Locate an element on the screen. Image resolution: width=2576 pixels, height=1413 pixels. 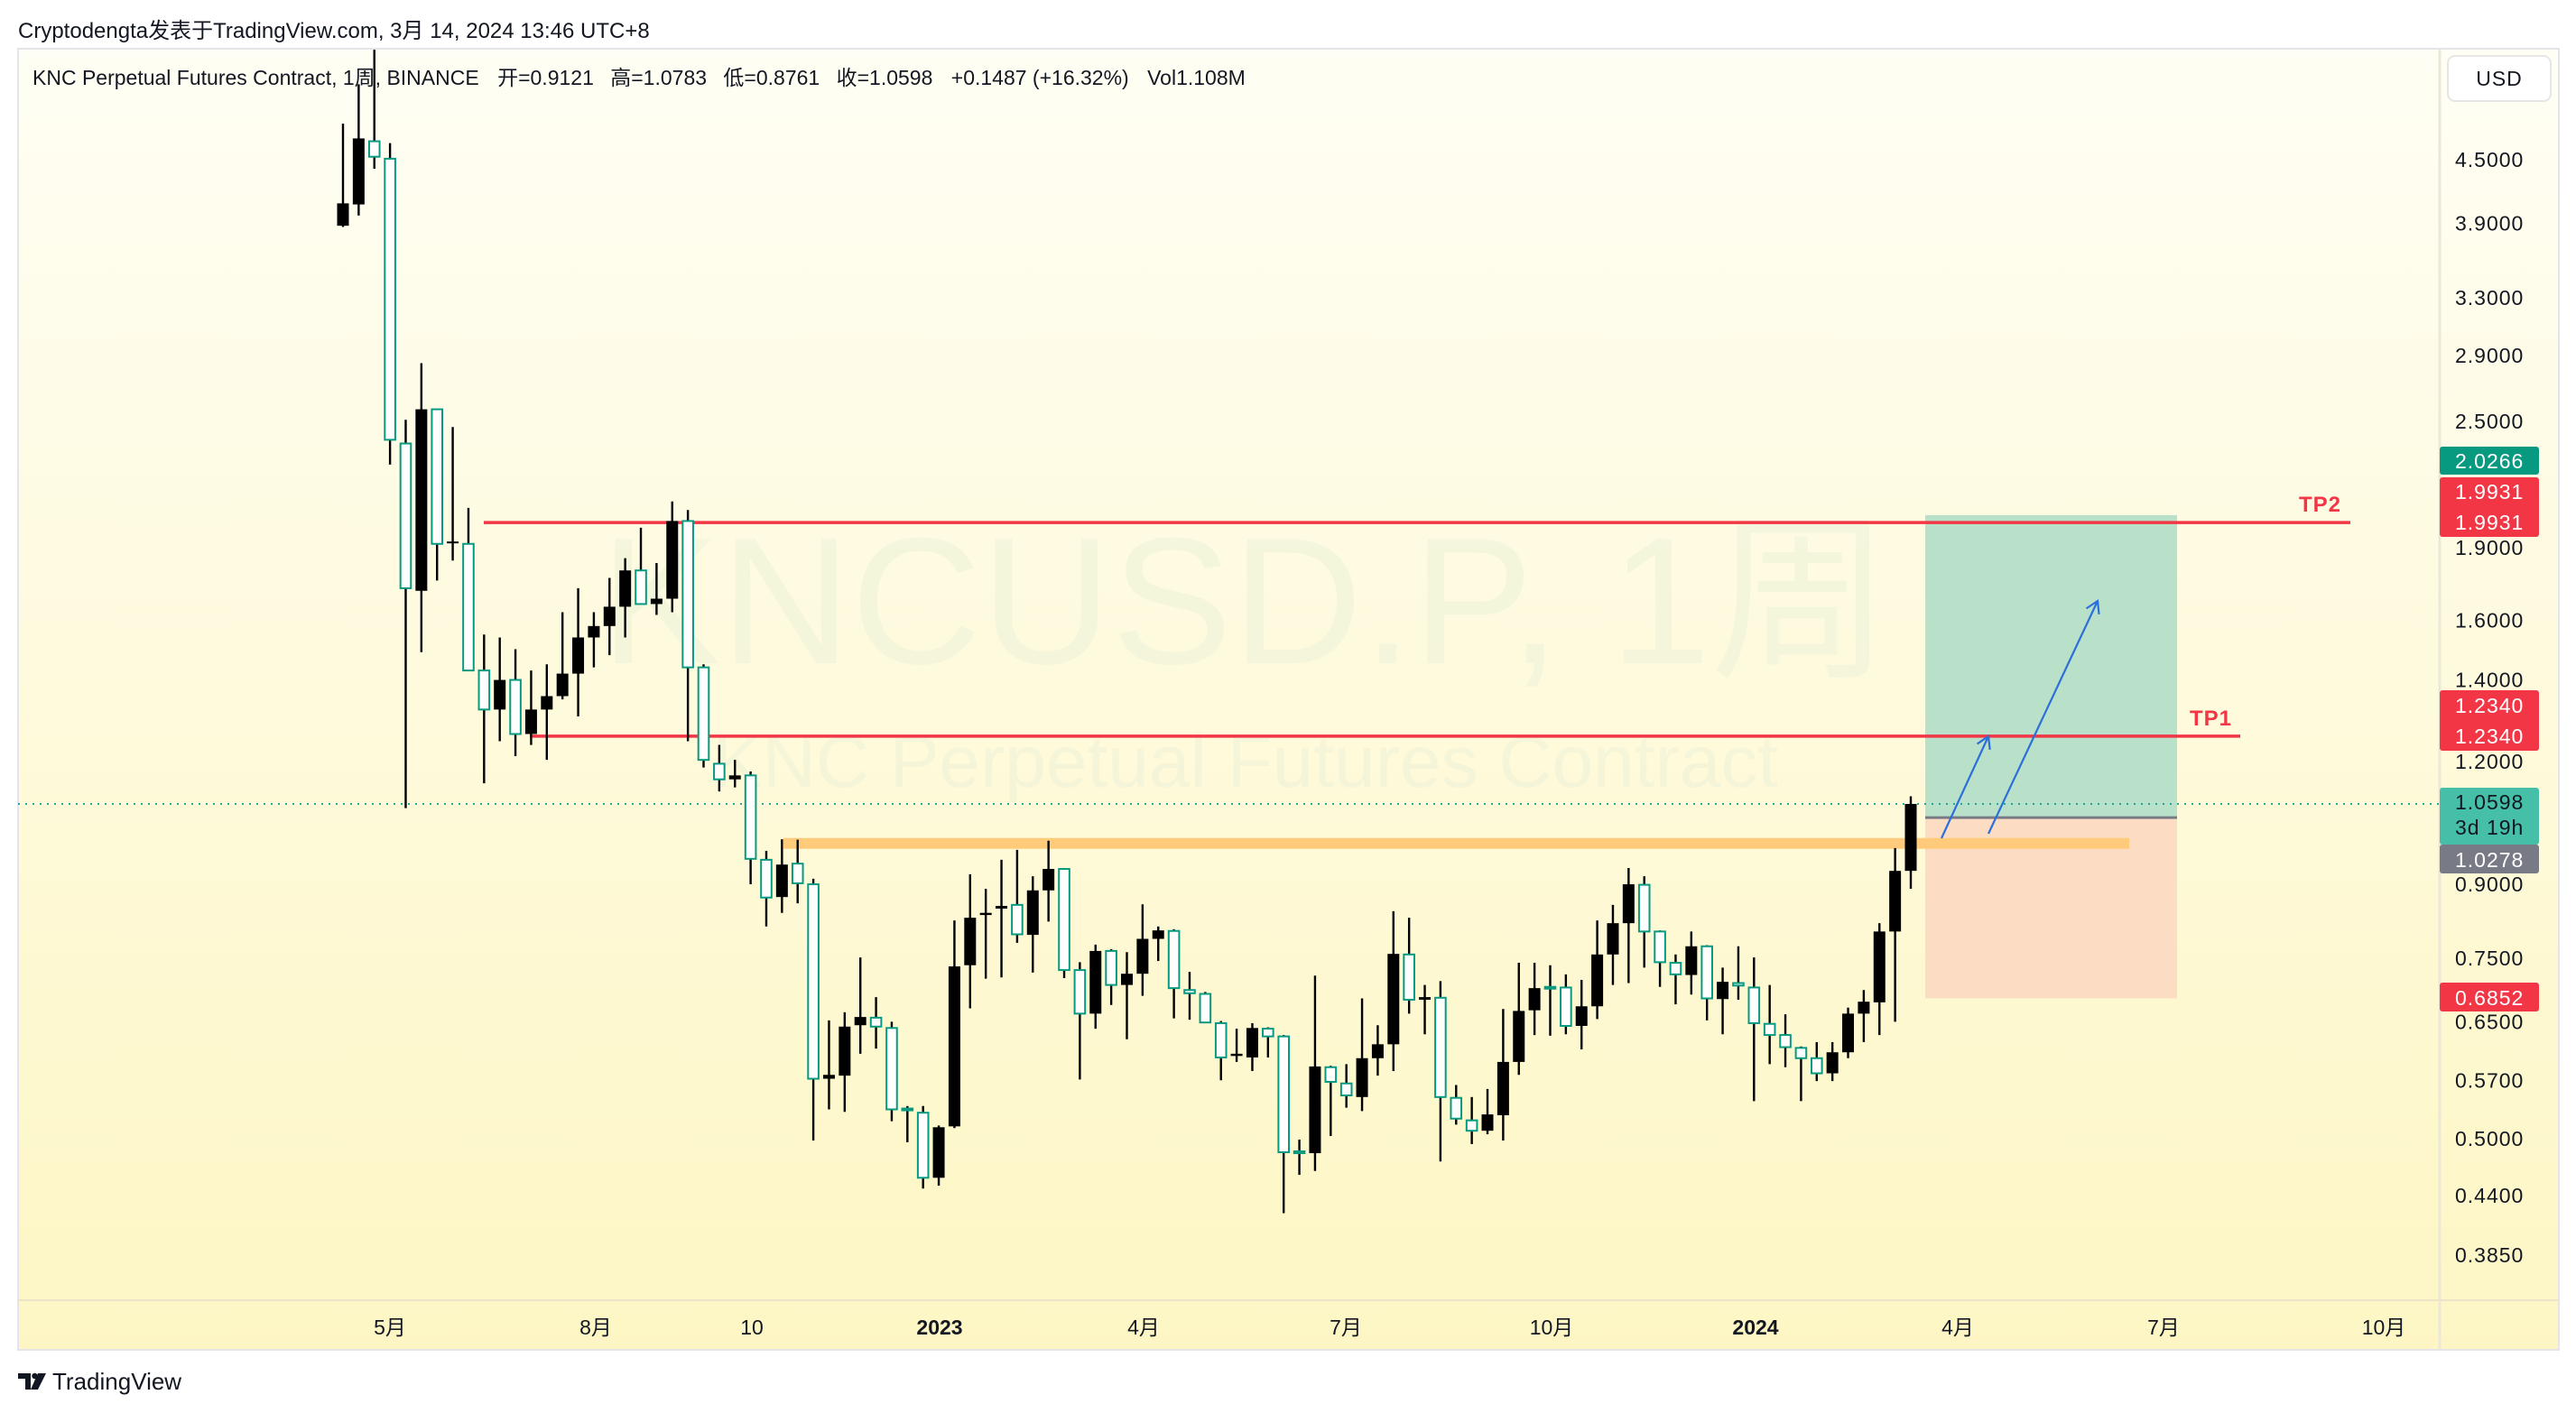
arrow-drawing is located at coordinates (1966, 786).